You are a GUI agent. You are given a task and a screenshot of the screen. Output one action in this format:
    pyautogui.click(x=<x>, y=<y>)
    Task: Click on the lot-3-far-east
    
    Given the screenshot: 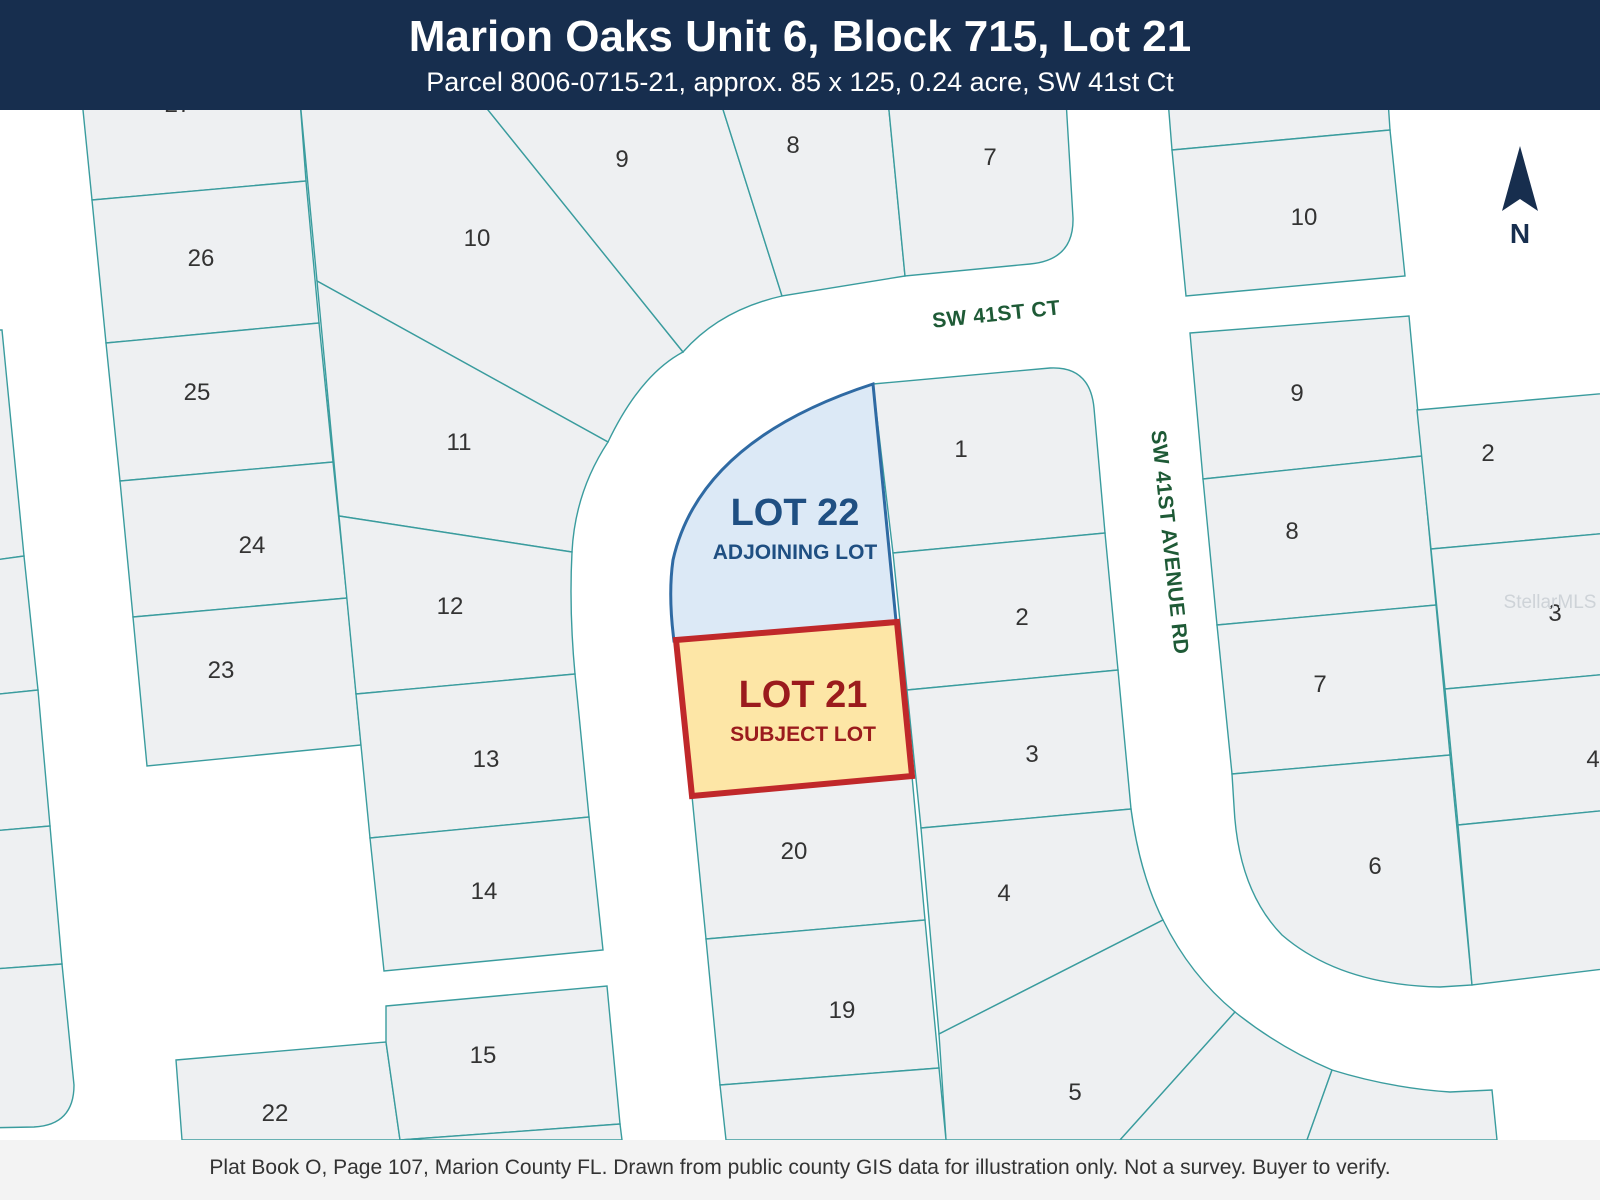 What is the action you would take?
    pyautogui.click(x=1515, y=611)
    